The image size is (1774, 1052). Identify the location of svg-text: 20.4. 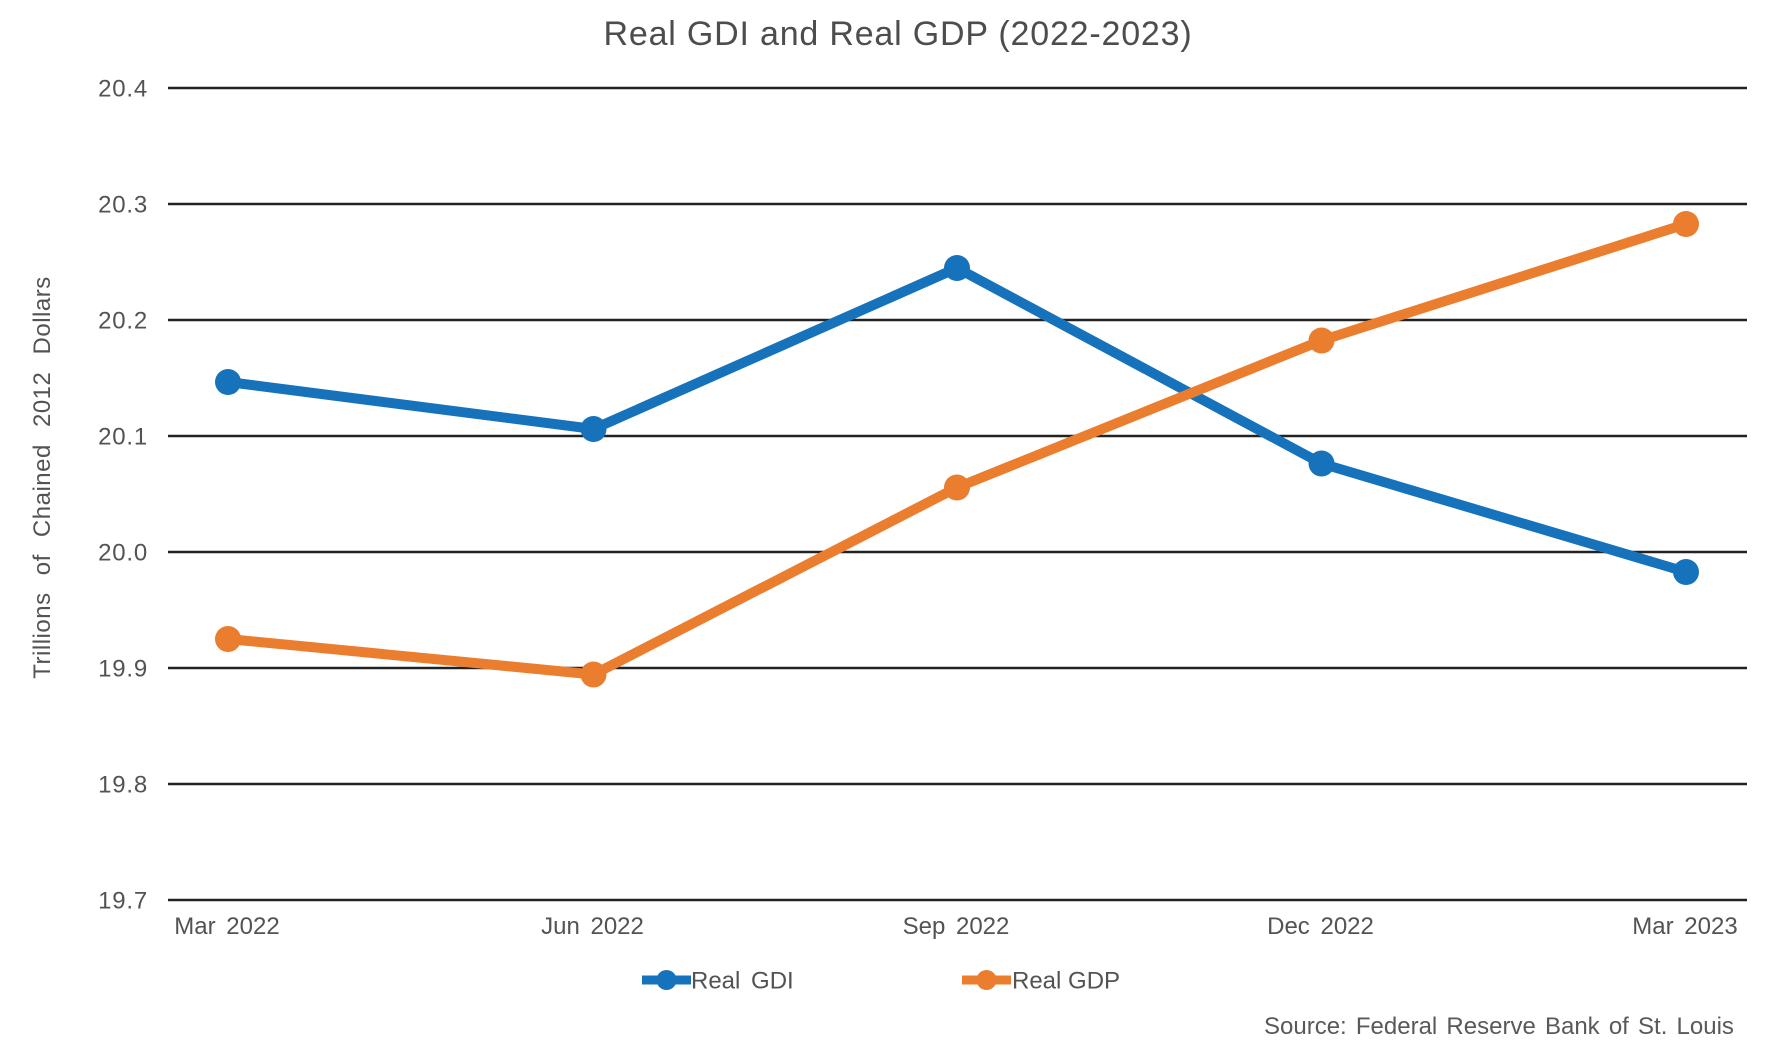
(123, 89).